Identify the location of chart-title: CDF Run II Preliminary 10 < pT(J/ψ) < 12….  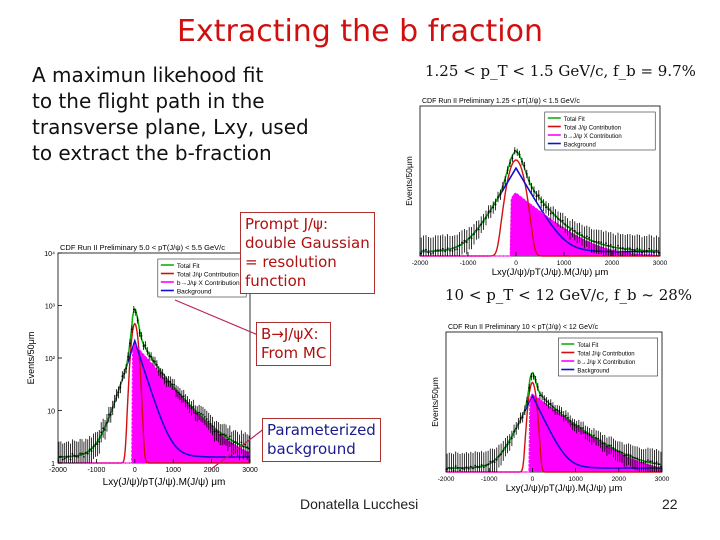
(523, 327).